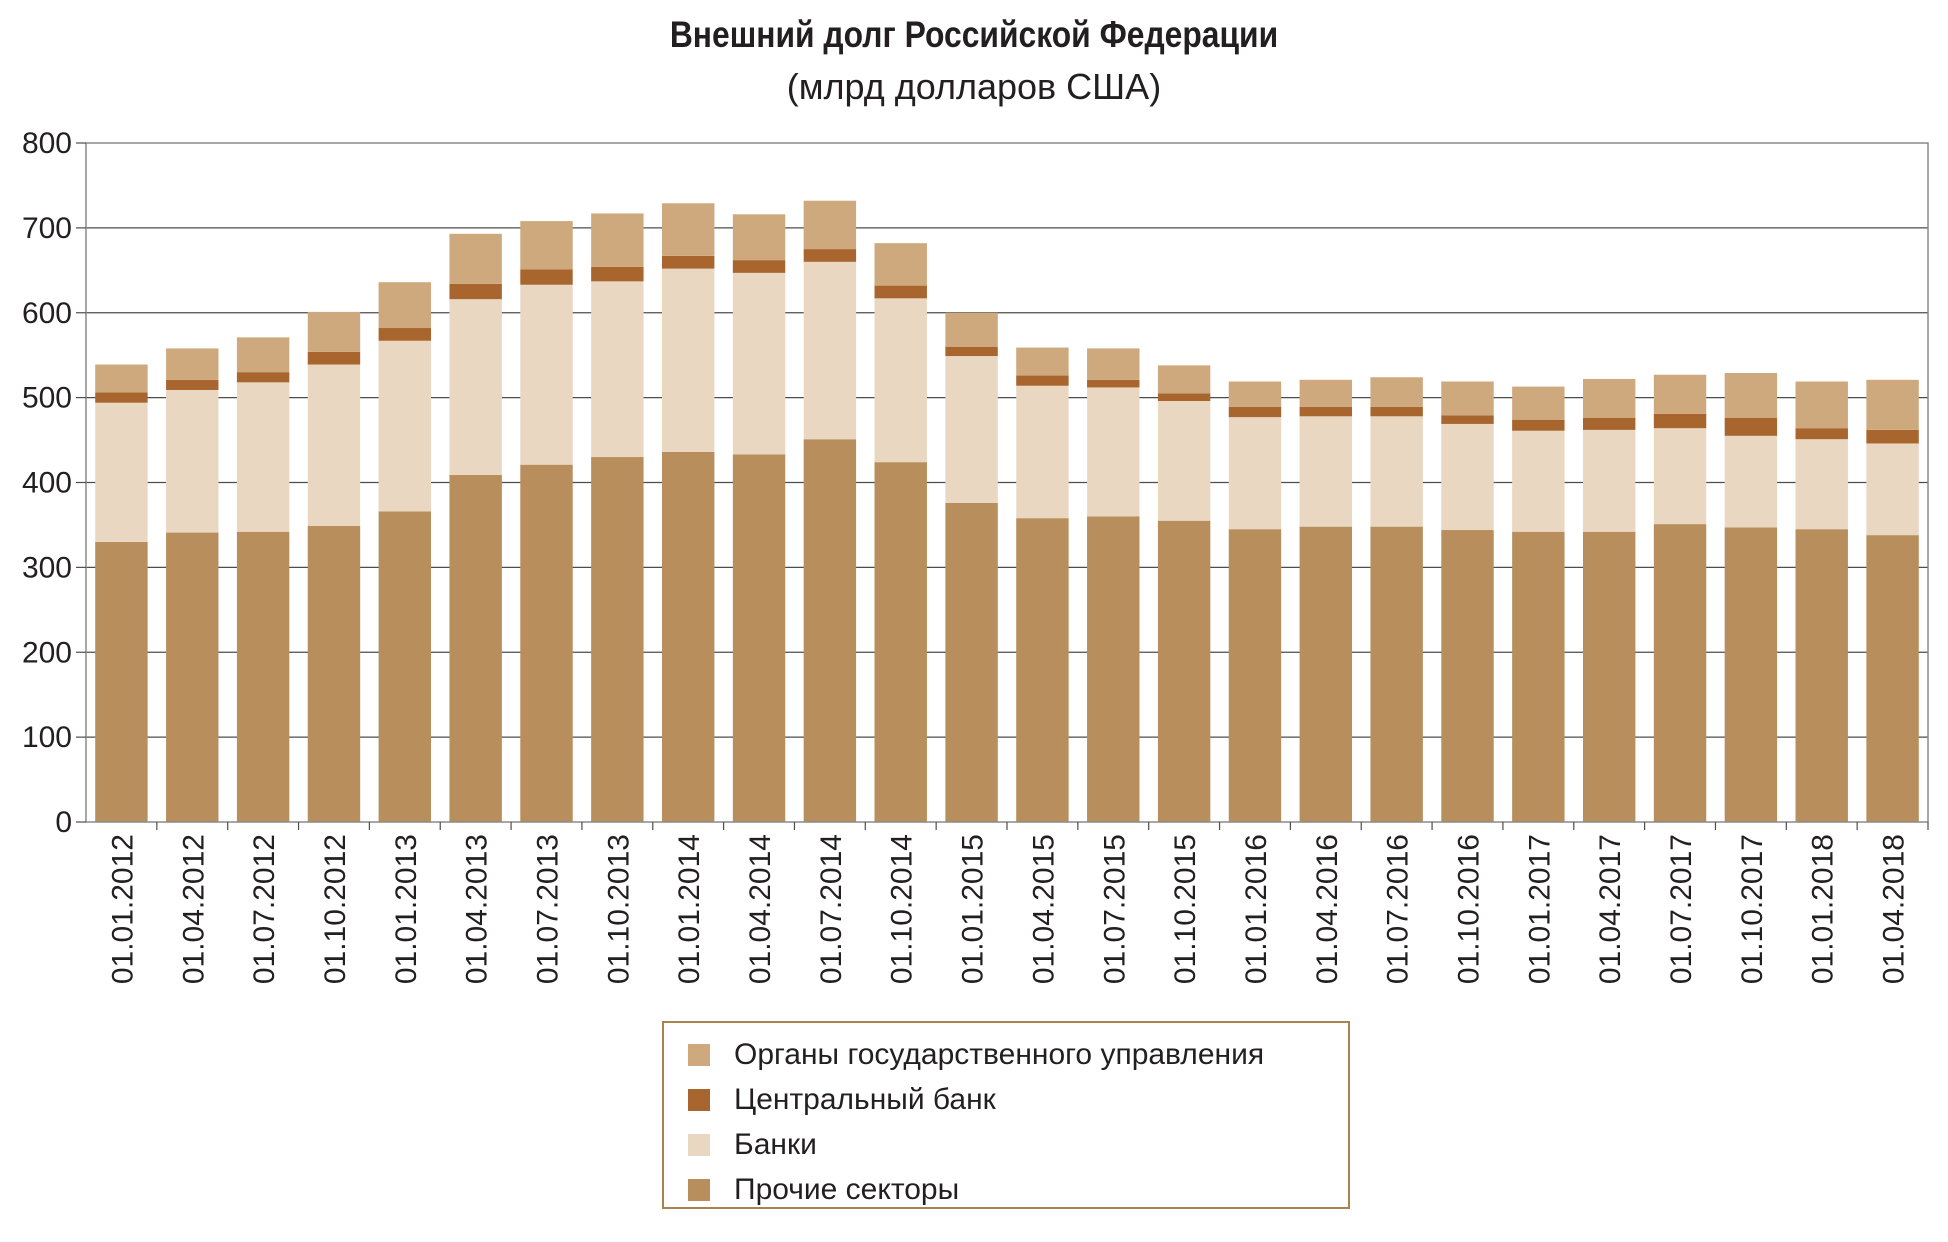 This screenshot has height=1242, width=1948. Describe the element at coordinates (1398, 909) in the screenshot. I see `x-tick-label: 01.07.2016` at that location.